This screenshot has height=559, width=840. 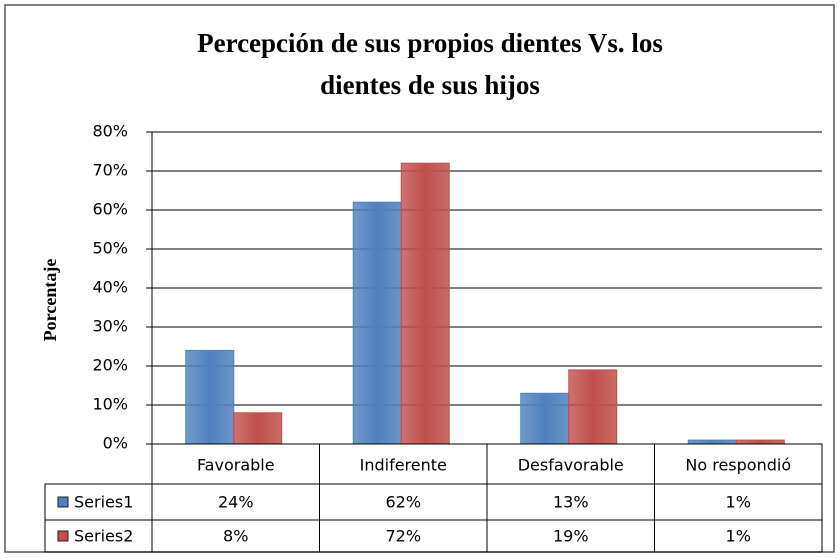 I want to click on y-tick-label: 60%, so click(x=110, y=209).